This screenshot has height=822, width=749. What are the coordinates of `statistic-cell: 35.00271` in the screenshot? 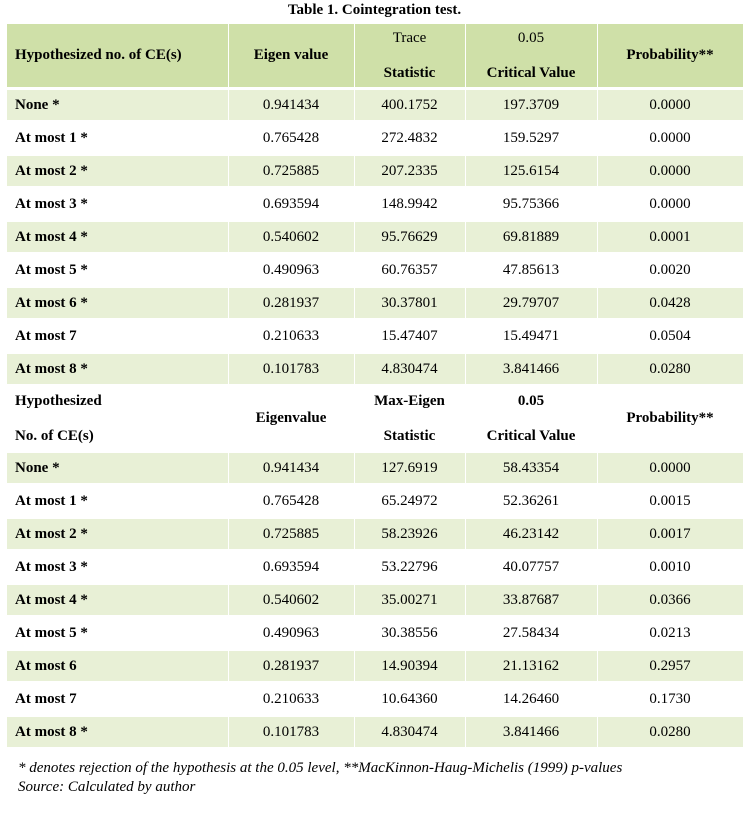 It's located at (410, 600).